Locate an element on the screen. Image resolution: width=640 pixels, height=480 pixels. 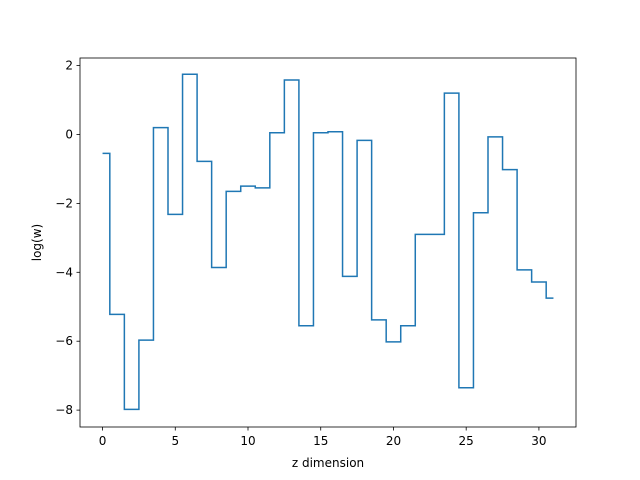
y-tick-label: −4 is located at coordinates (64, 272).